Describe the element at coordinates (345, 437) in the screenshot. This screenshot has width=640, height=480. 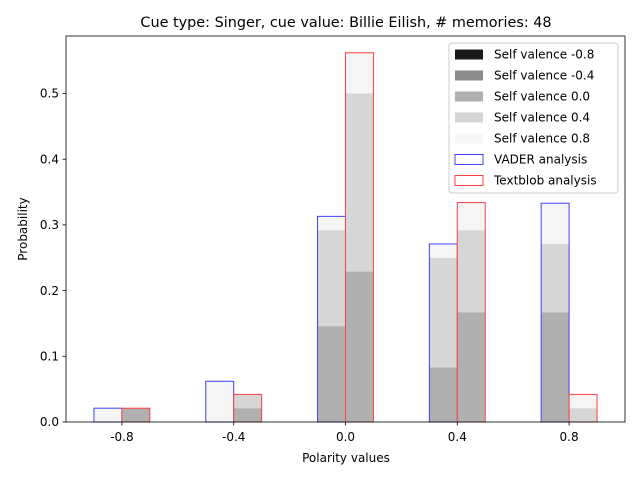
I see `x-tick-label: 0.0` at that location.